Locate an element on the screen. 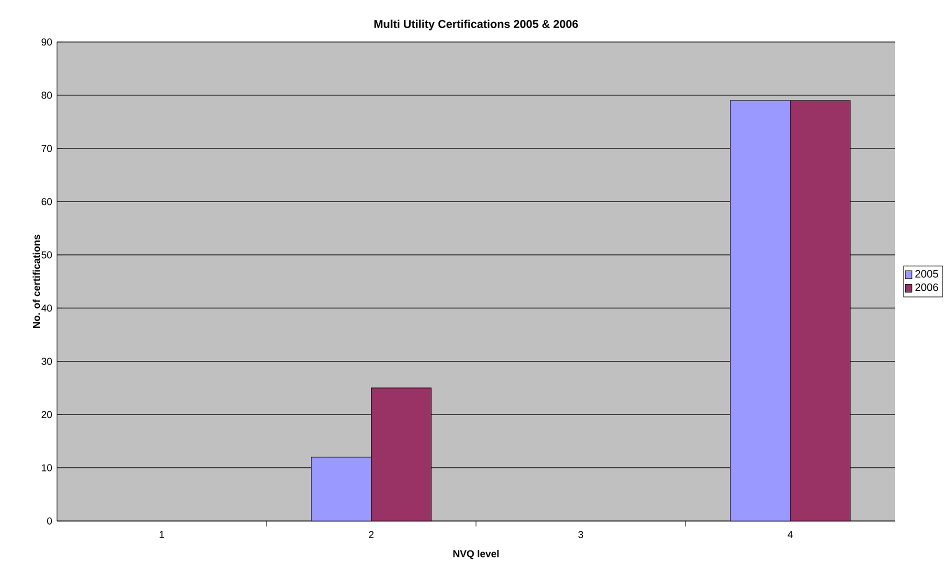 This screenshot has width=952, height=570. y-tick-label: 0 is located at coordinates (49, 521).